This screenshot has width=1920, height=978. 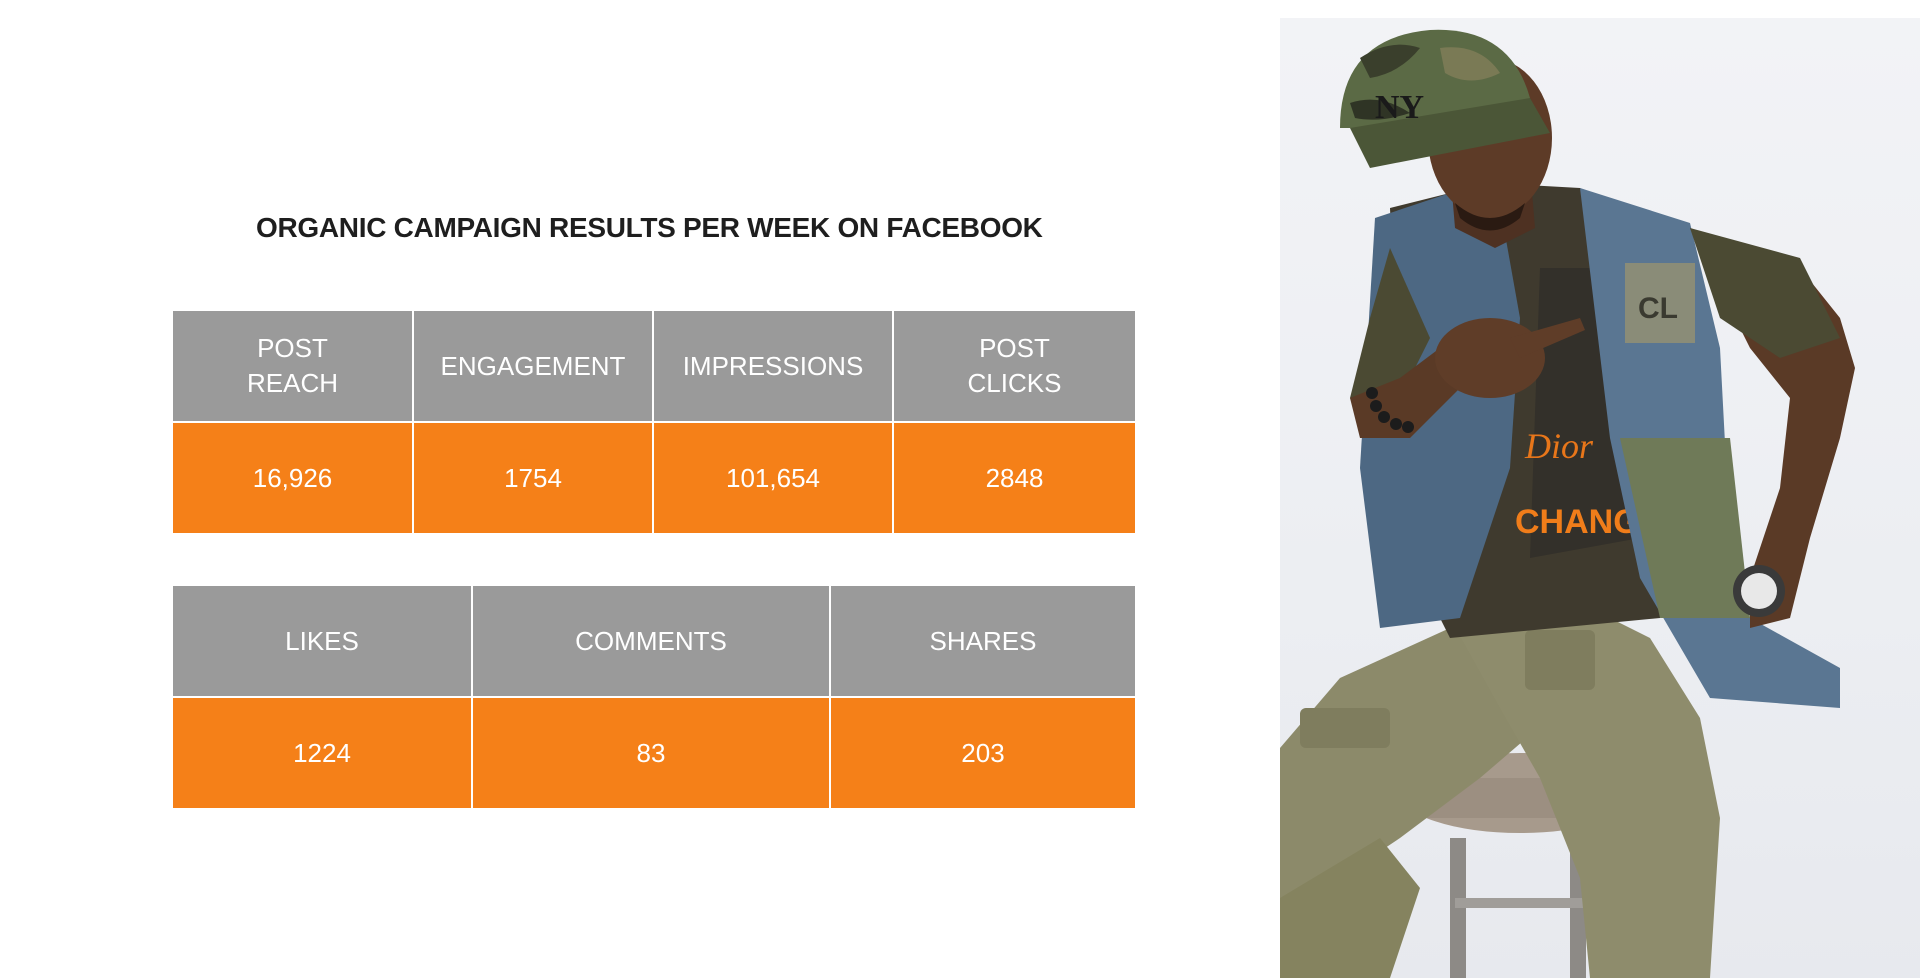 I want to click on vest-patch, so click(x=1660, y=303).